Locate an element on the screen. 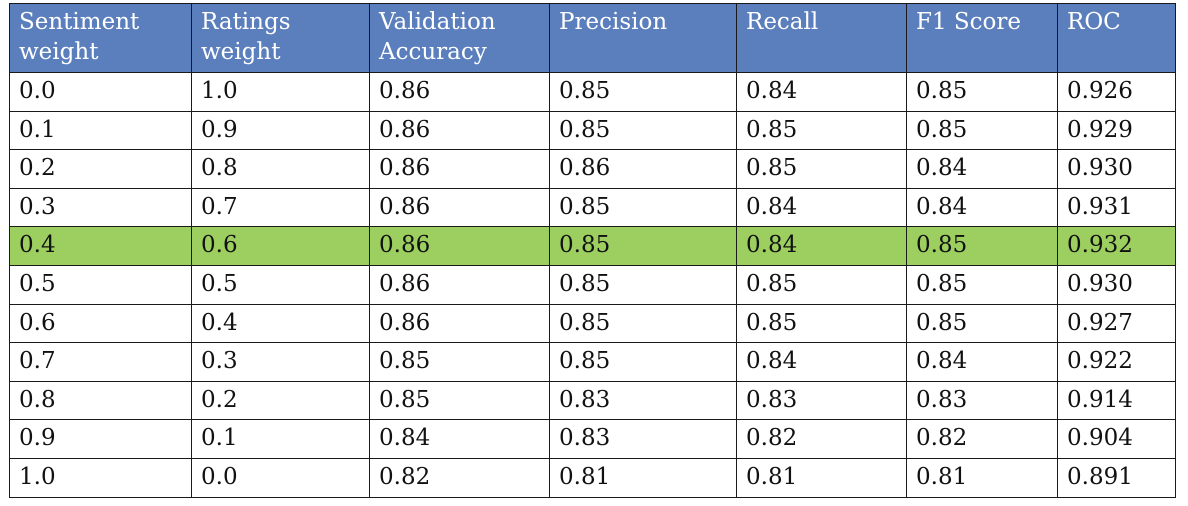 This screenshot has width=1188, height=506. table-row: 0.6 0.4 0.86 0.85 0.85 0.85 0.927 is located at coordinates (592, 323).